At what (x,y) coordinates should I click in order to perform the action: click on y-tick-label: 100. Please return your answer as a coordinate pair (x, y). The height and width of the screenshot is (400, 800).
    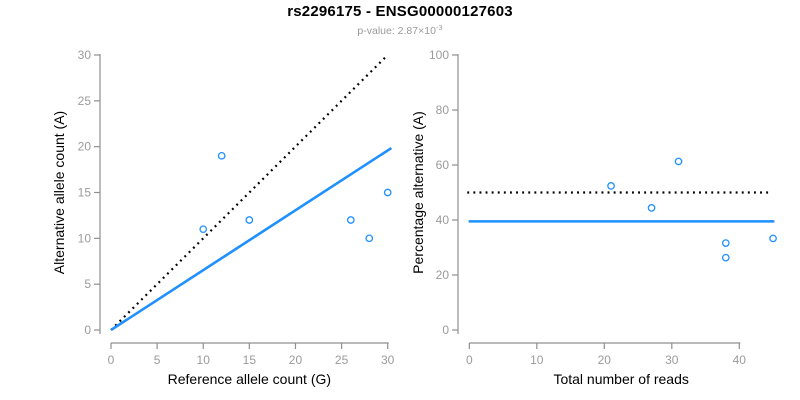
    Looking at the image, I should click on (439, 55).